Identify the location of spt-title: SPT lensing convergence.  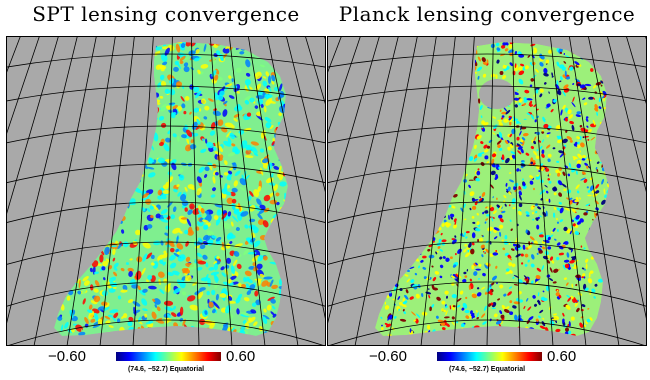
(166, 14).